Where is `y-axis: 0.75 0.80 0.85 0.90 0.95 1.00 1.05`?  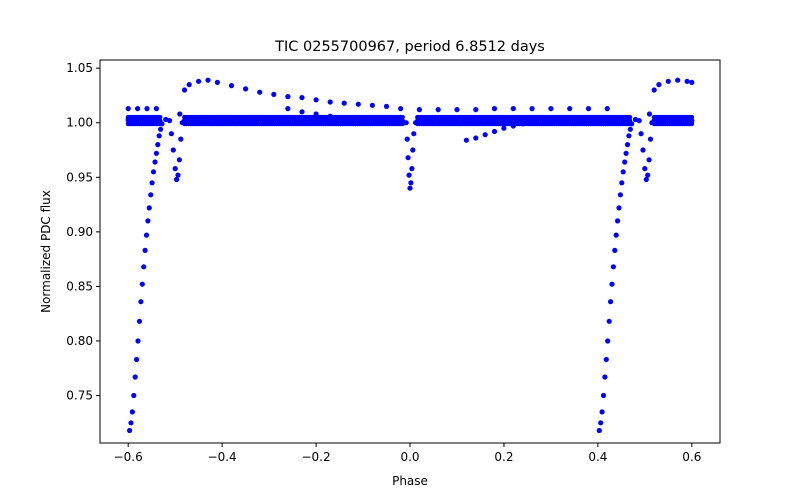
y-axis: 0.75 0.80 0.85 0.90 0.95 1.00 1.05 is located at coordinates (83, 232).